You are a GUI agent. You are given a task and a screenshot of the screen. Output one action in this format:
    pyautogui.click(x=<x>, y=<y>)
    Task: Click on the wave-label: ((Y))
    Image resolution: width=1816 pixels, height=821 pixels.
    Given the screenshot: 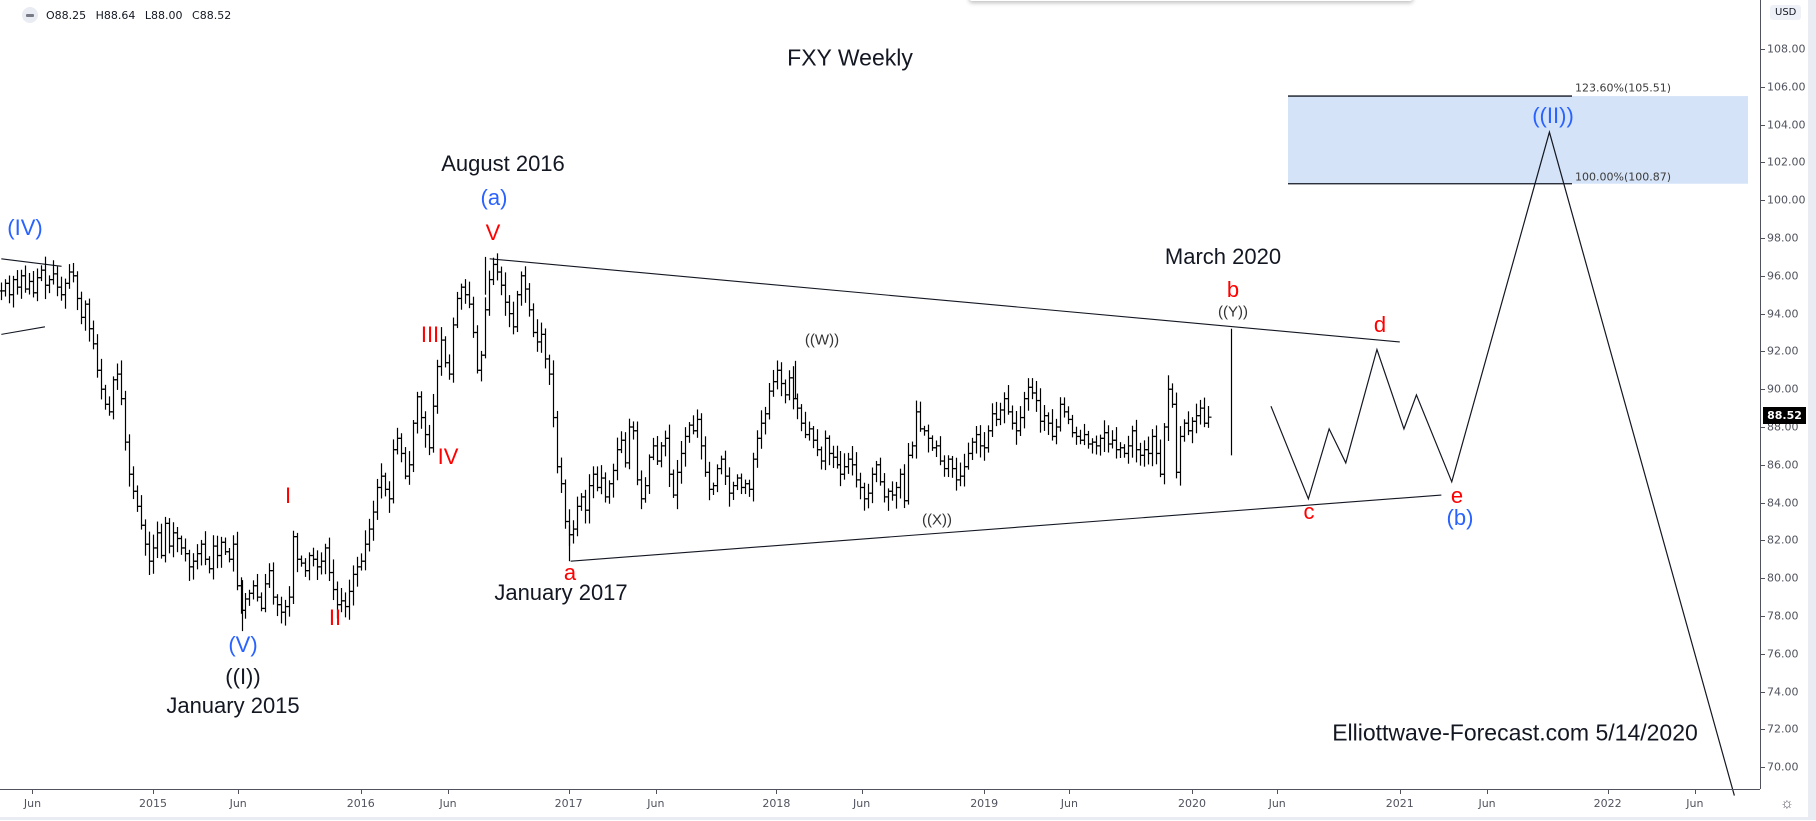 What is the action you would take?
    pyautogui.click(x=1233, y=312)
    